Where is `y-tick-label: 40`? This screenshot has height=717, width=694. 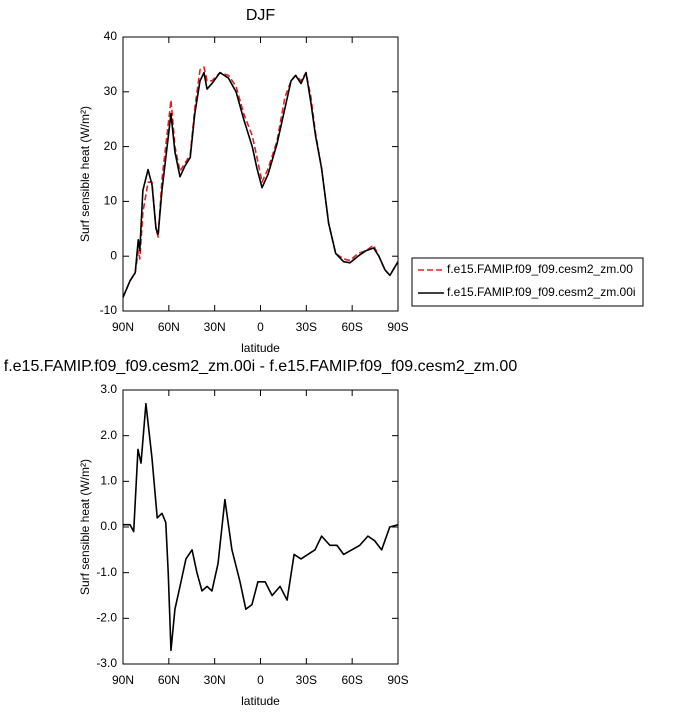
y-tick-label: 40 is located at coordinates (111, 36).